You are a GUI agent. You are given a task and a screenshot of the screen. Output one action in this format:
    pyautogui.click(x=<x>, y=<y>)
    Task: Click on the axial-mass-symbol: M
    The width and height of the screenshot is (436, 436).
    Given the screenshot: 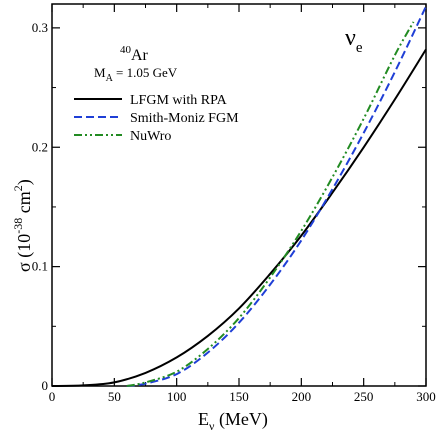 What is the action you would take?
    pyautogui.click(x=100, y=72)
    